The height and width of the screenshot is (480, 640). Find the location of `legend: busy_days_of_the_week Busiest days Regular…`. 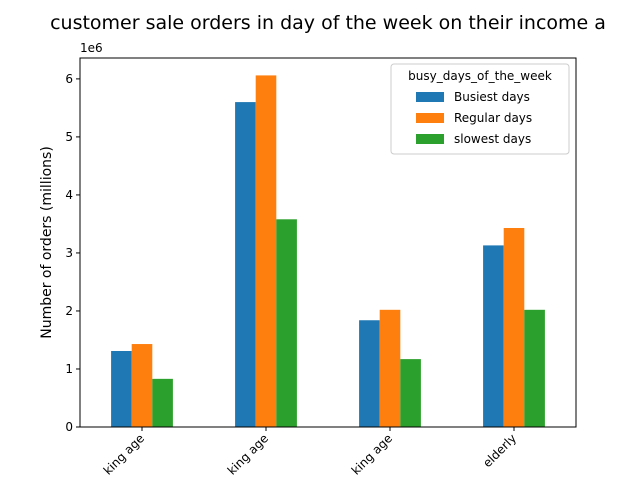

legend: busy_days_of_the_week Busiest days Regular… is located at coordinates (480, 109).